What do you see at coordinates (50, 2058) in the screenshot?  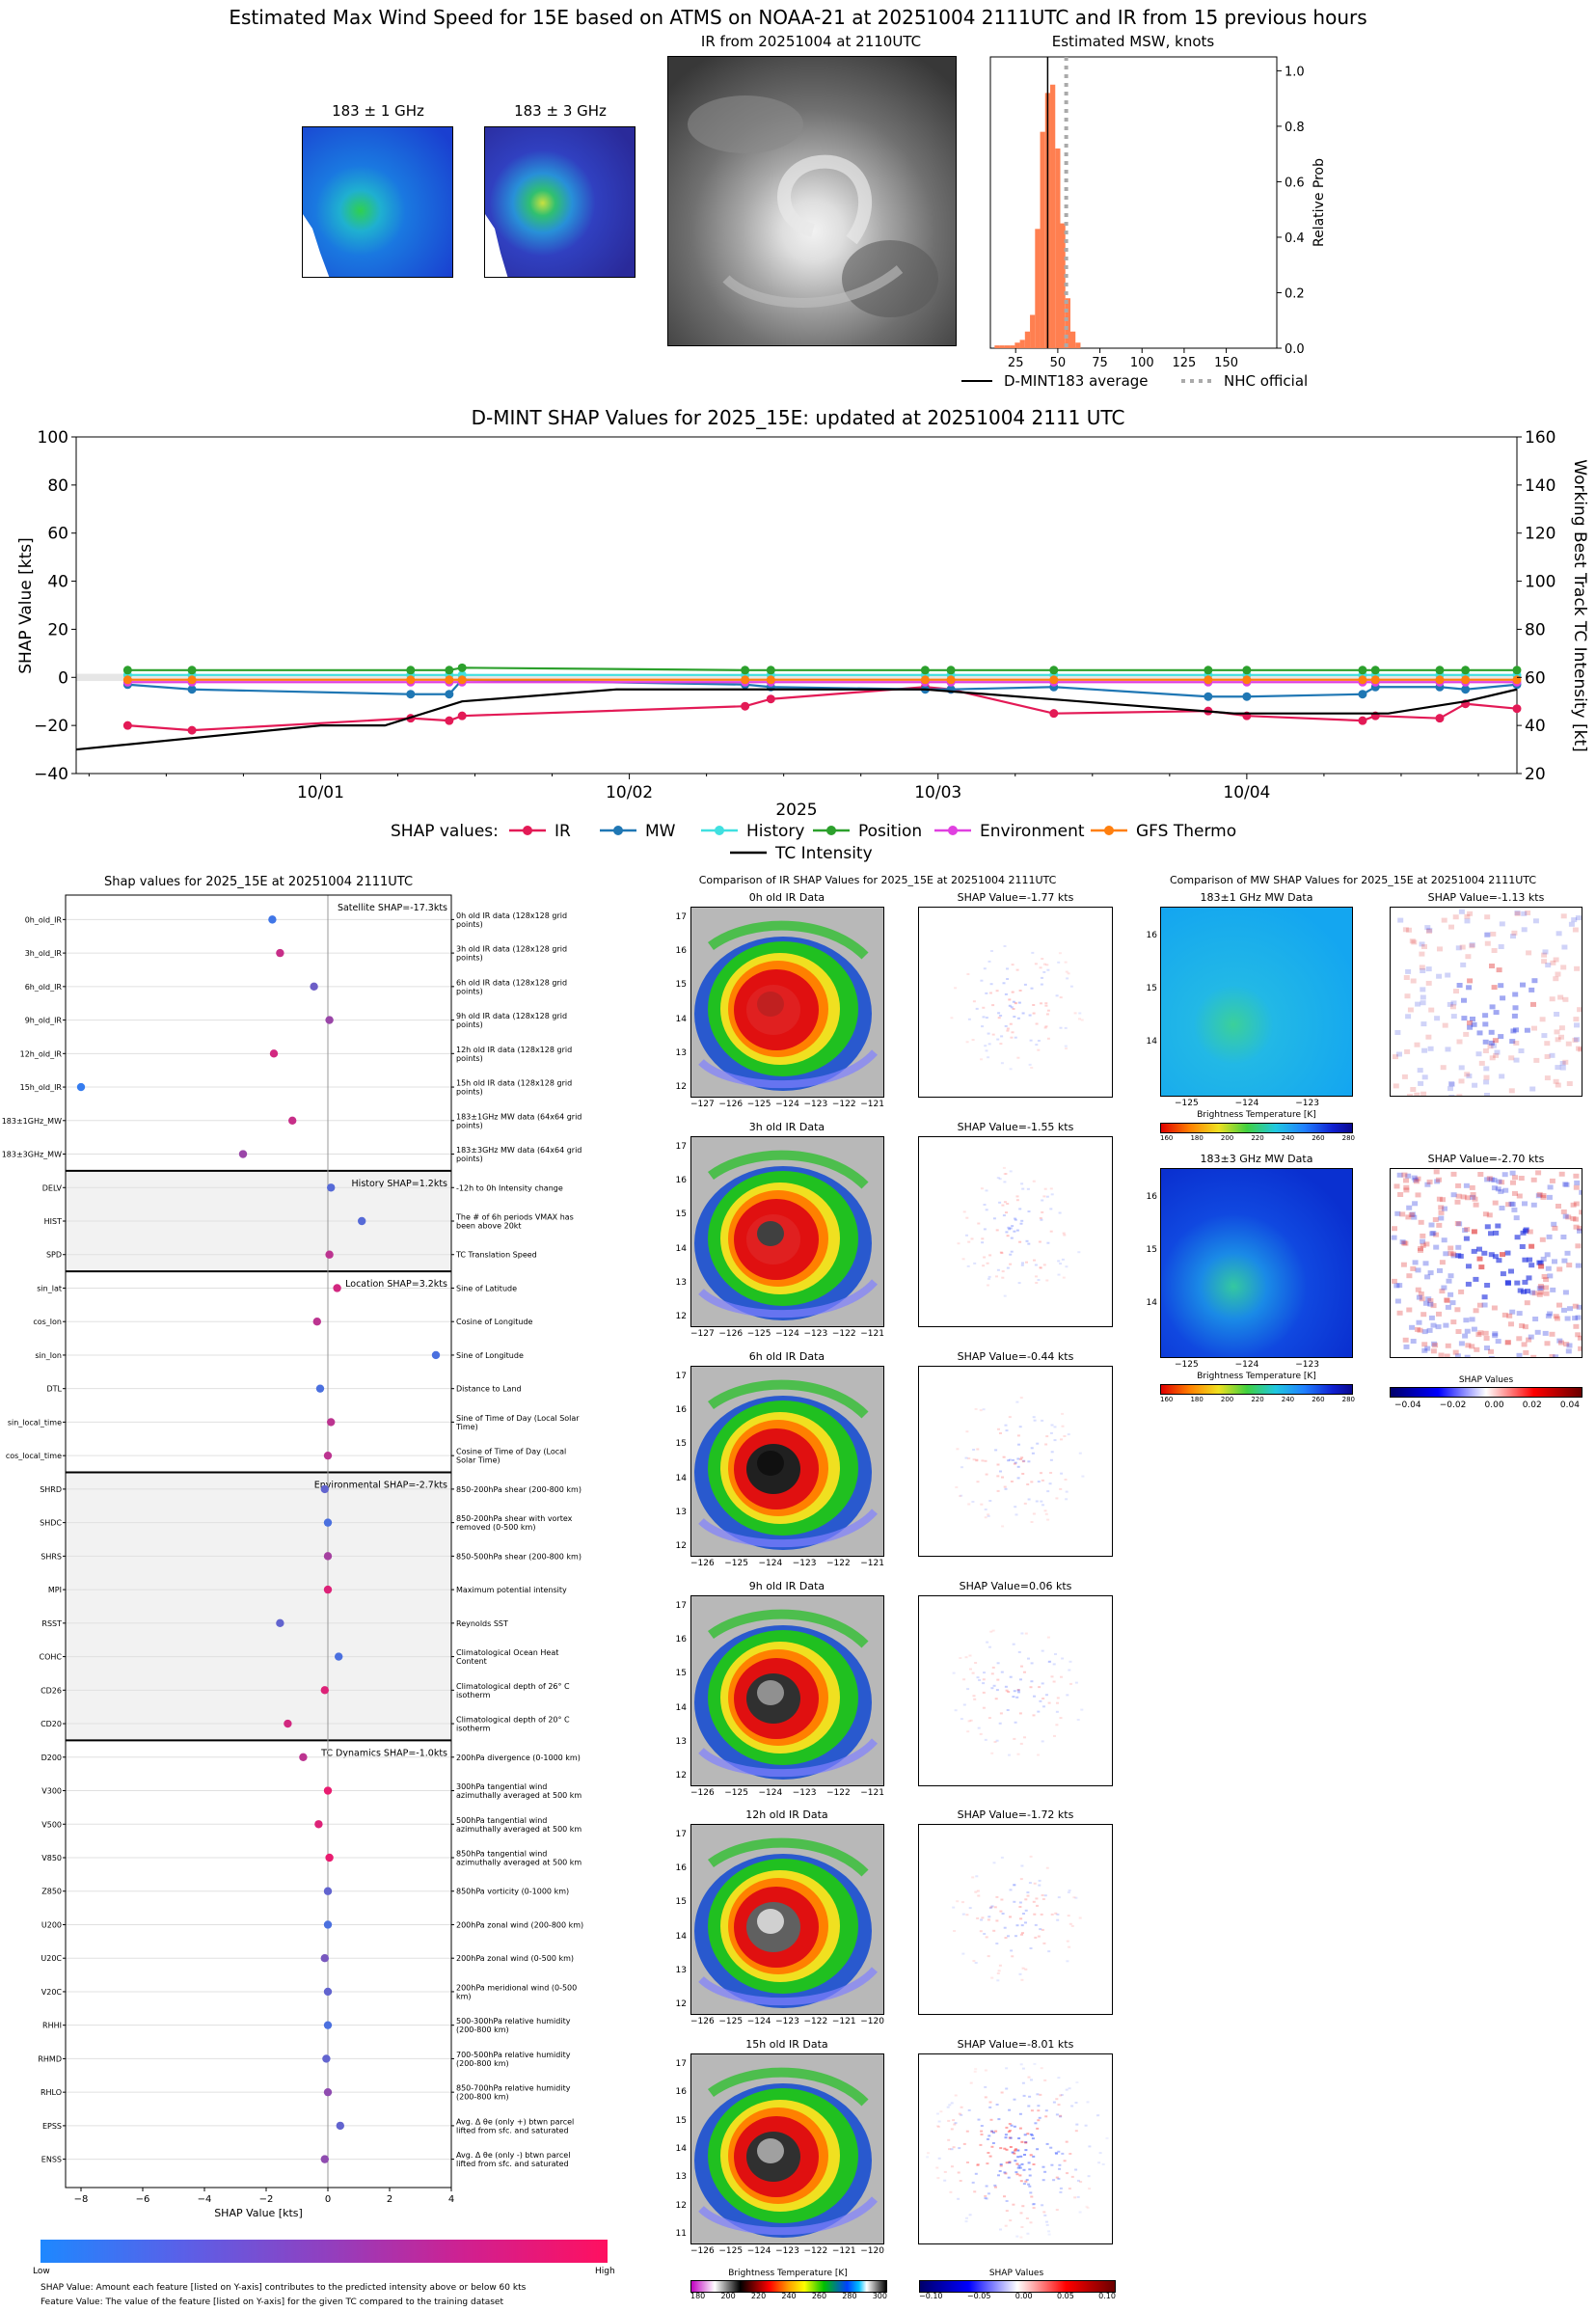 I see `feature-name: RHMD` at bounding box center [50, 2058].